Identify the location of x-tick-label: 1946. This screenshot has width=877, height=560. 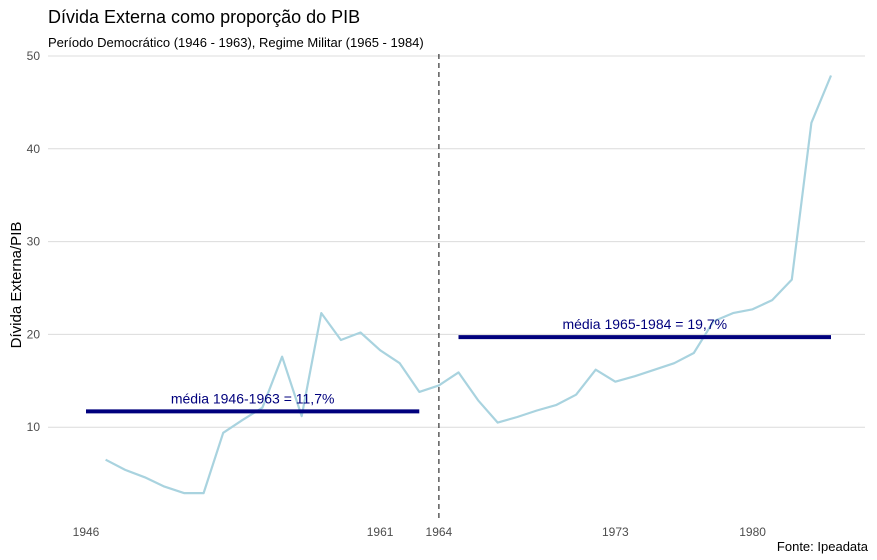
(86, 532).